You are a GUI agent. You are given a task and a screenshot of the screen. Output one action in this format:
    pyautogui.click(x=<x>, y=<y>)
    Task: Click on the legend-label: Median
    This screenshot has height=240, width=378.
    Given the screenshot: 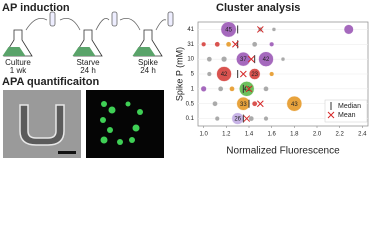 What is the action you would take?
    pyautogui.click(x=349, y=106)
    